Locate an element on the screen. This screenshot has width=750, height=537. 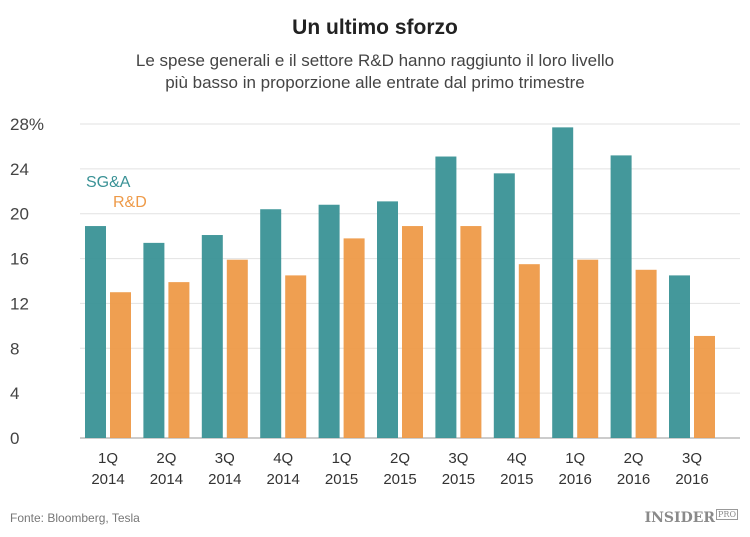
legend-sga: SG&A is located at coordinates (108, 182).